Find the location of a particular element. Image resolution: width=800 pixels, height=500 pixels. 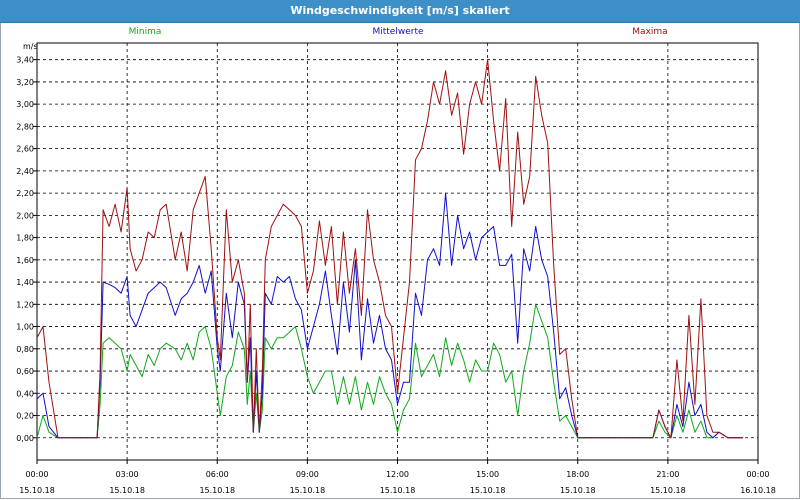

y-tick-label: 0,40 is located at coordinates (25, 393).